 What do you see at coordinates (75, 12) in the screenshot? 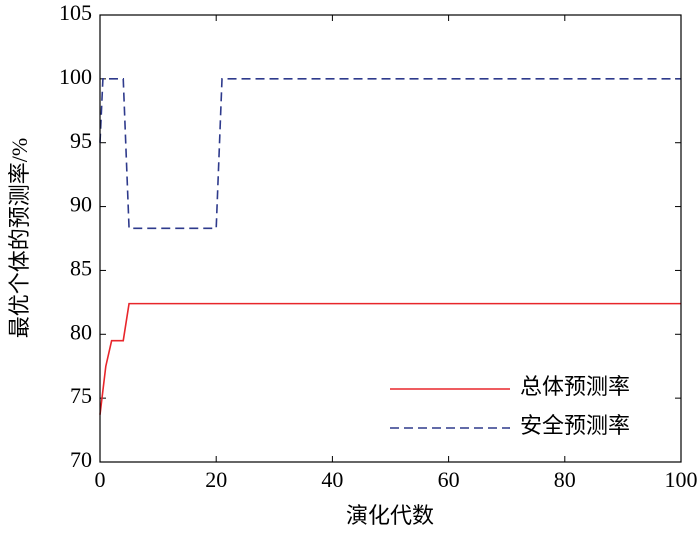
I see `y-tick-label: 105` at bounding box center [75, 12].